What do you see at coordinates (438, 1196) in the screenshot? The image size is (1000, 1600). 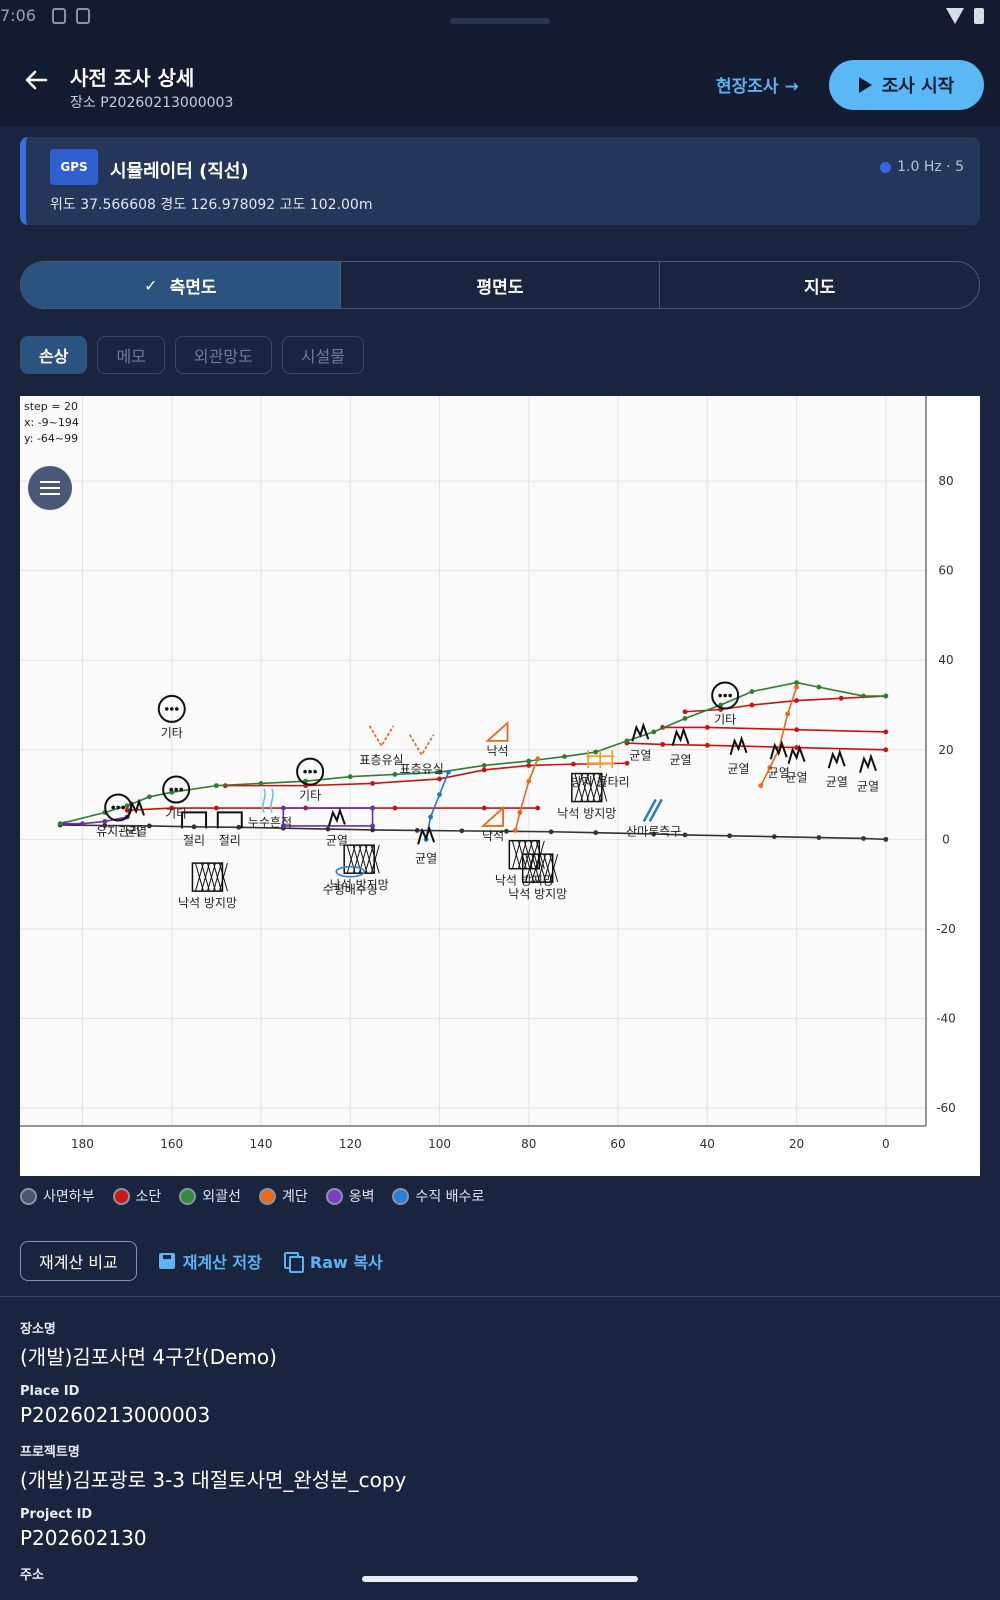 I see `legend-item: 수직 배수로` at bounding box center [438, 1196].